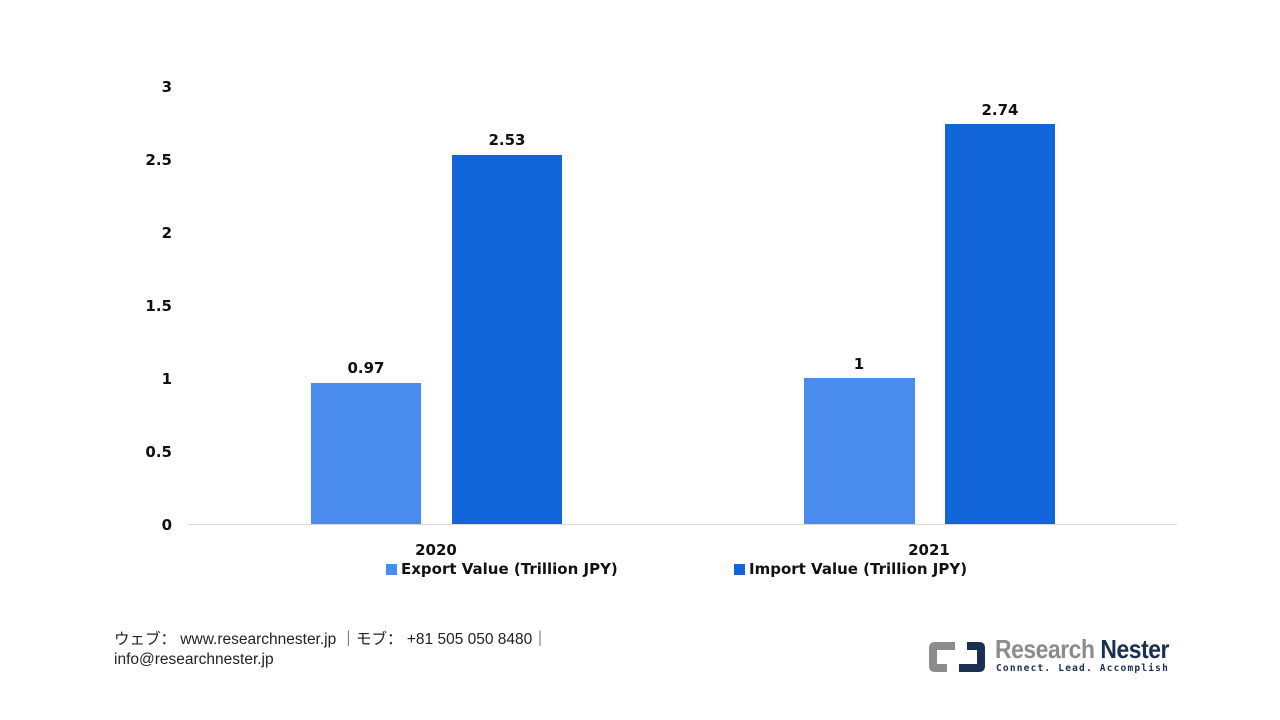 Image resolution: width=1280 pixels, height=720 pixels. I want to click on bar-label-export-2021: 1, so click(859, 364).